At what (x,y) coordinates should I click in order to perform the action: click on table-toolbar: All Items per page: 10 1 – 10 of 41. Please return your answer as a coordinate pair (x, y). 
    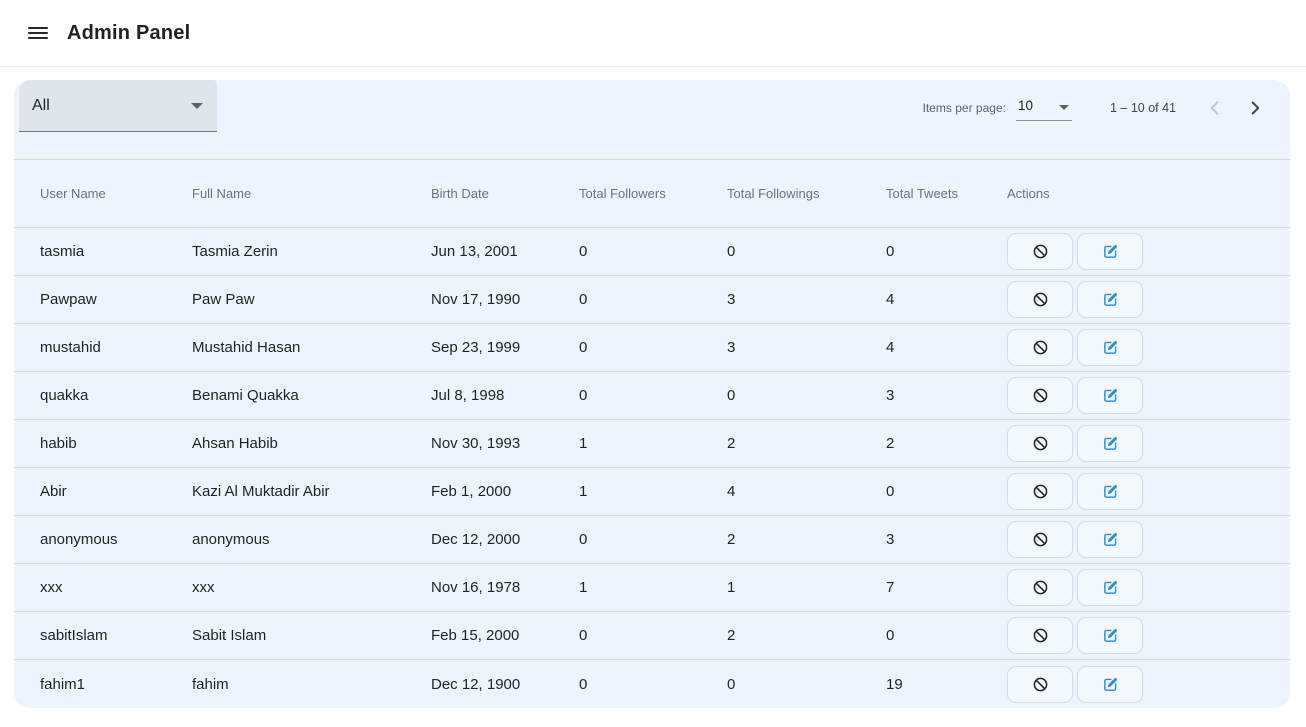
    Looking at the image, I should click on (652, 120).